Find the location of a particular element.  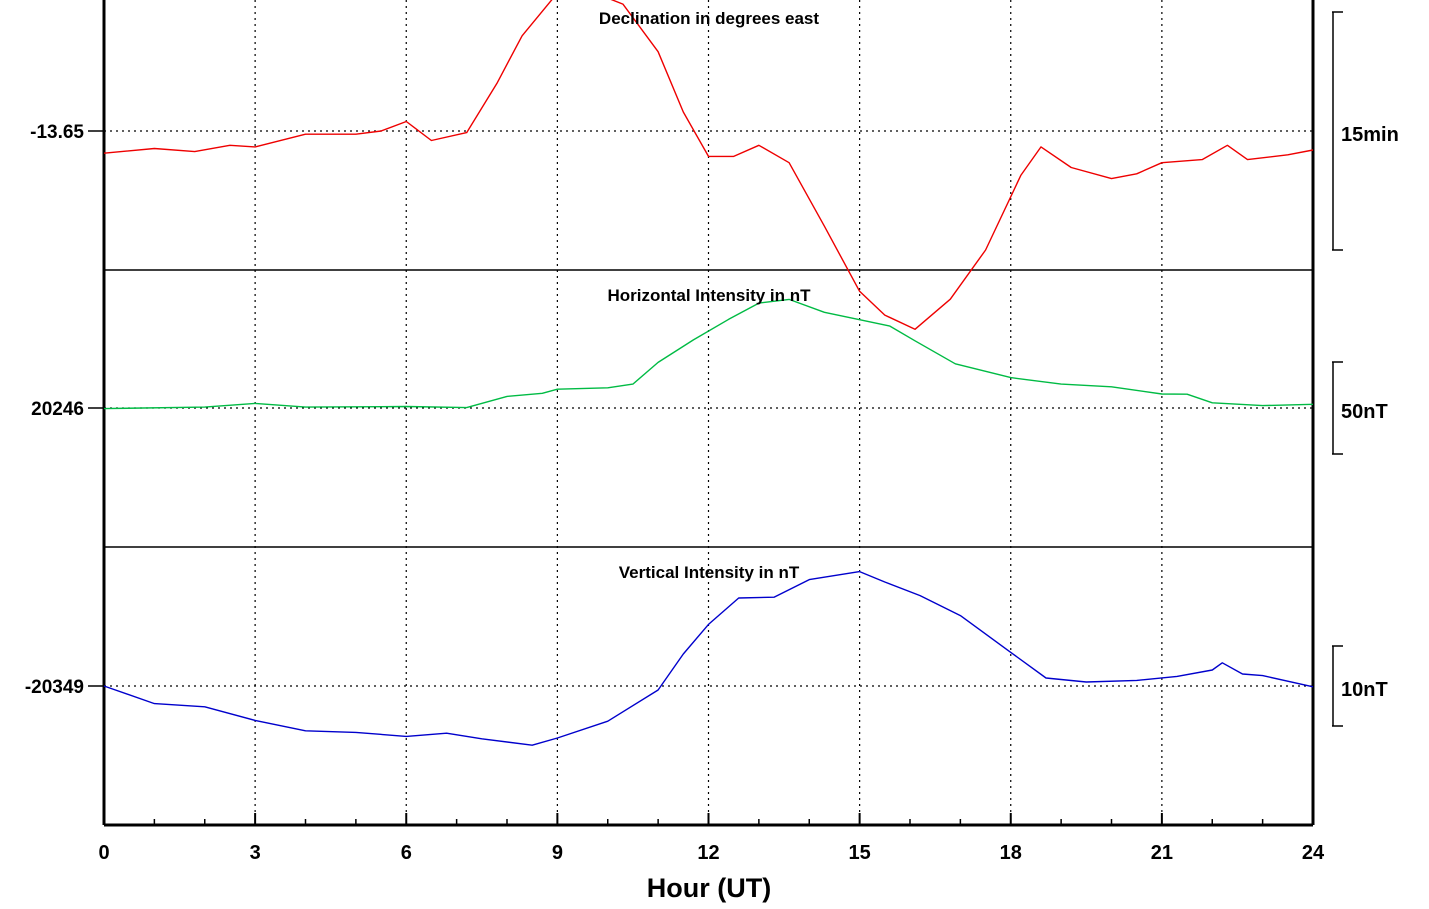

x-tick-label: 18 is located at coordinates (1011, 853).